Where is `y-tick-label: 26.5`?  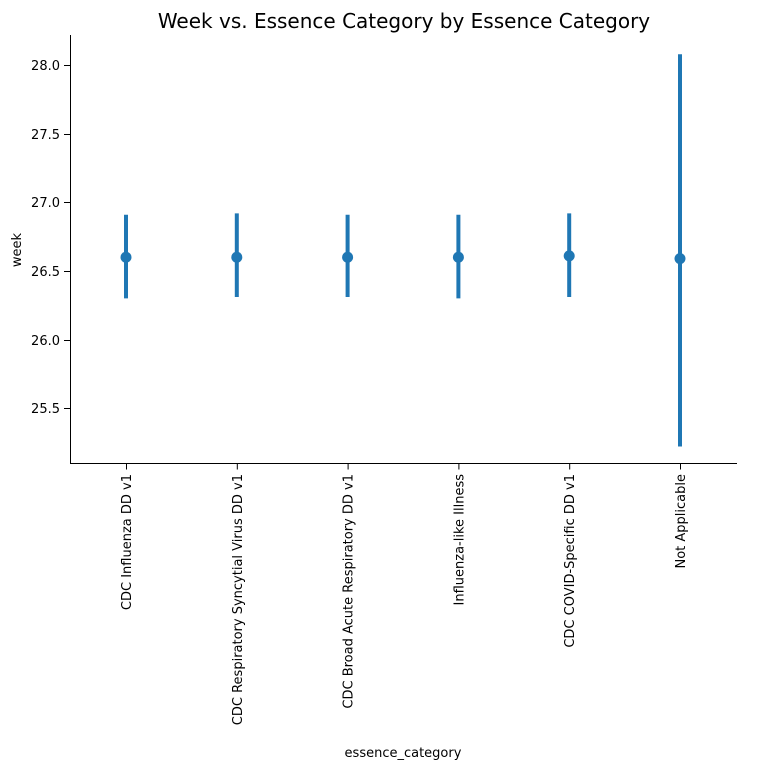
y-tick-label: 26.5 is located at coordinates (45, 272).